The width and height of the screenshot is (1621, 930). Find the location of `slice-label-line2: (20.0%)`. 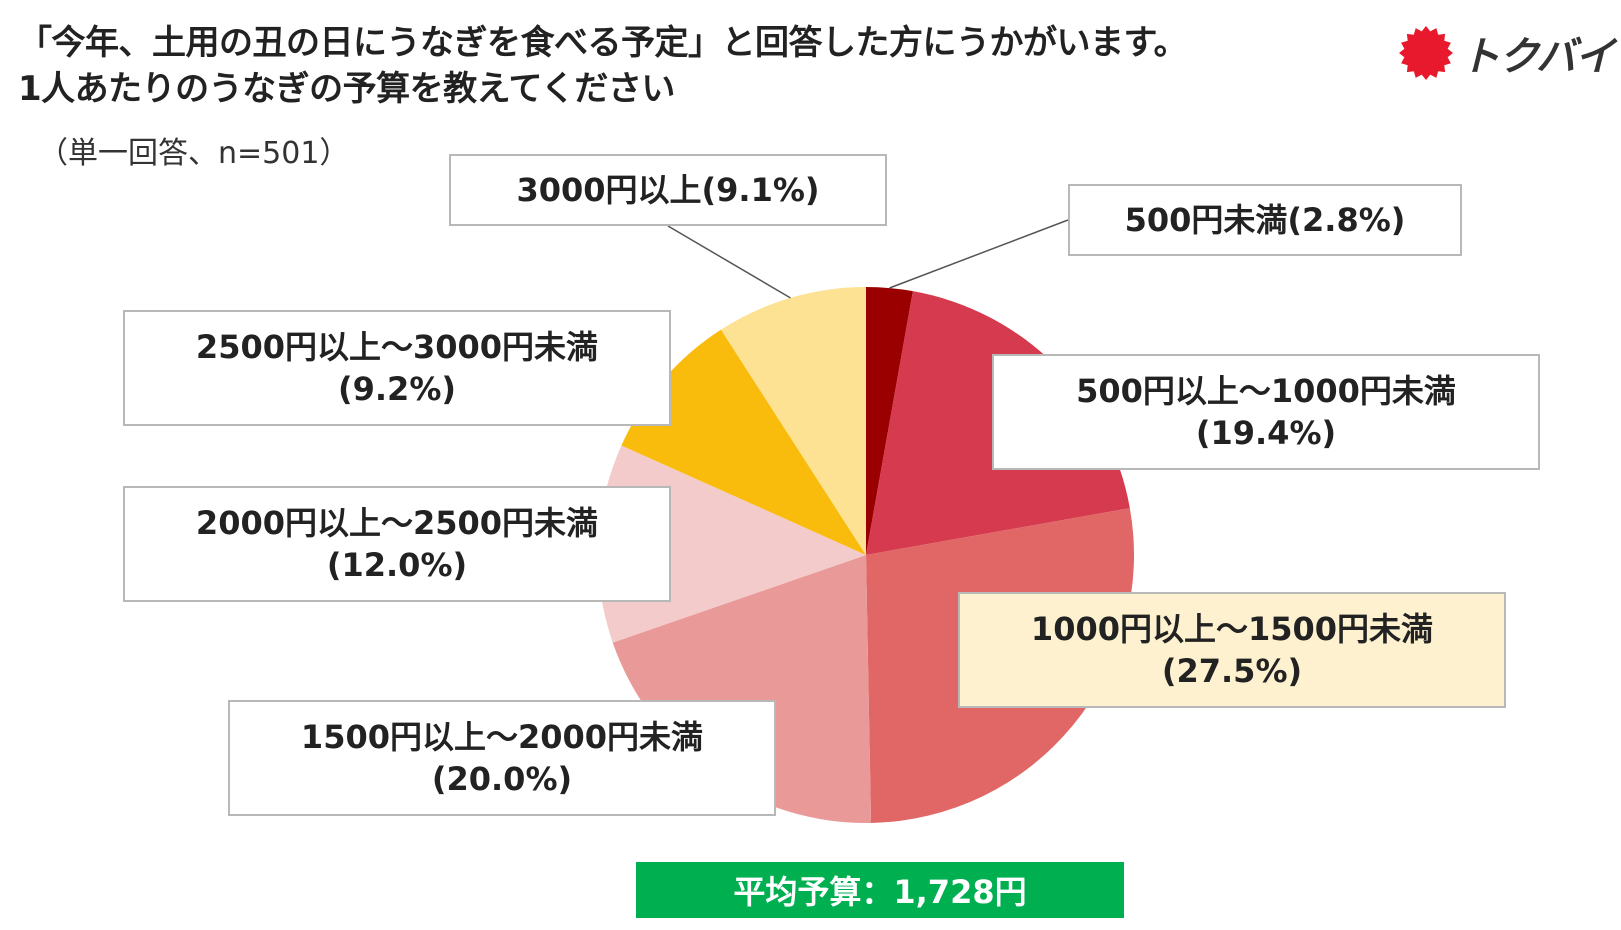

slice-label-line2: (20.0%) is located at coordinates (502, 779).